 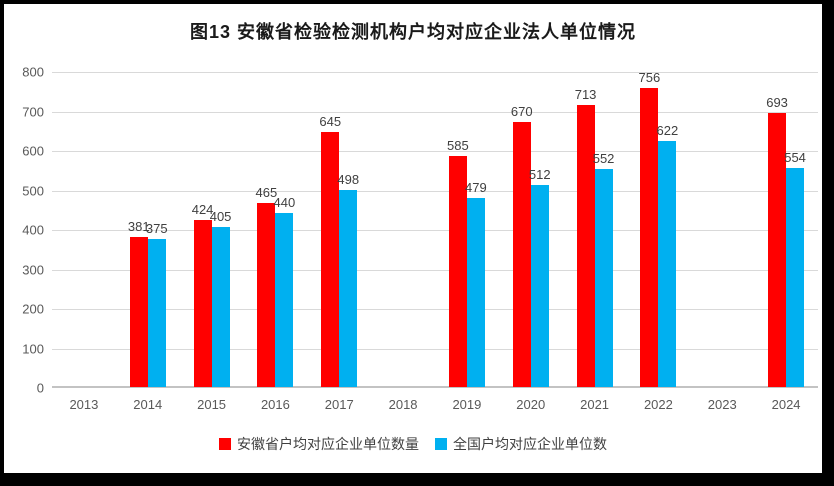 What do you see at coordinates (212, 404) in the screenshot?
I see `x-axis-tick-label: 2015` at bounding box center [212, 404].